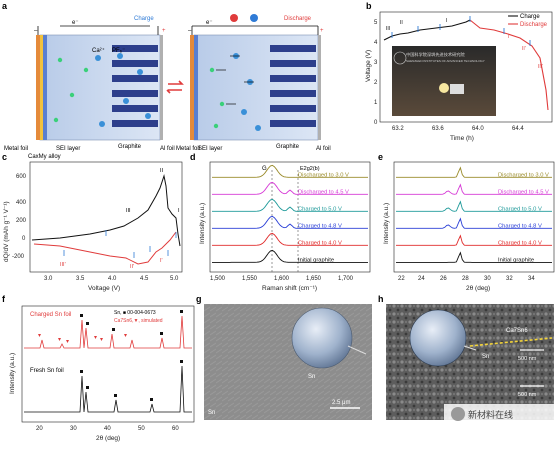 Image resolution: width=558 pixels, height=451 pixels. I want to click on svg-text: 30, so click(73, 429).